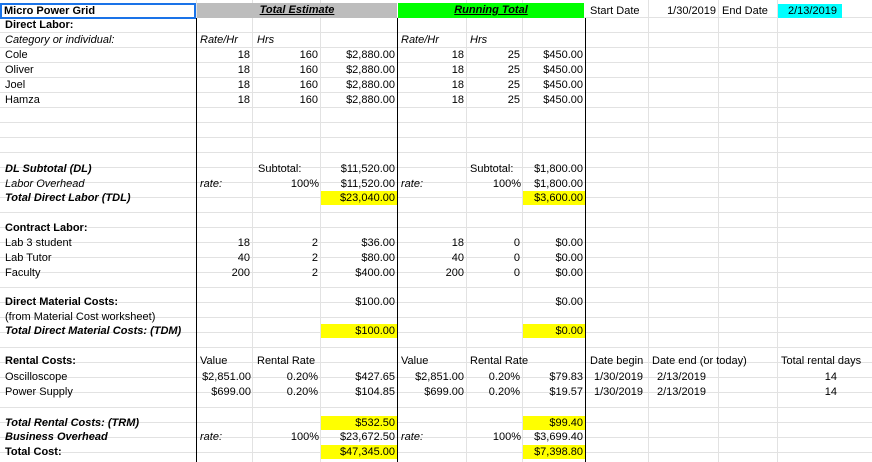 This screenshot has width=872, height=462. I want to click on rt-hrs-header: Hrs, so click(479, 40).